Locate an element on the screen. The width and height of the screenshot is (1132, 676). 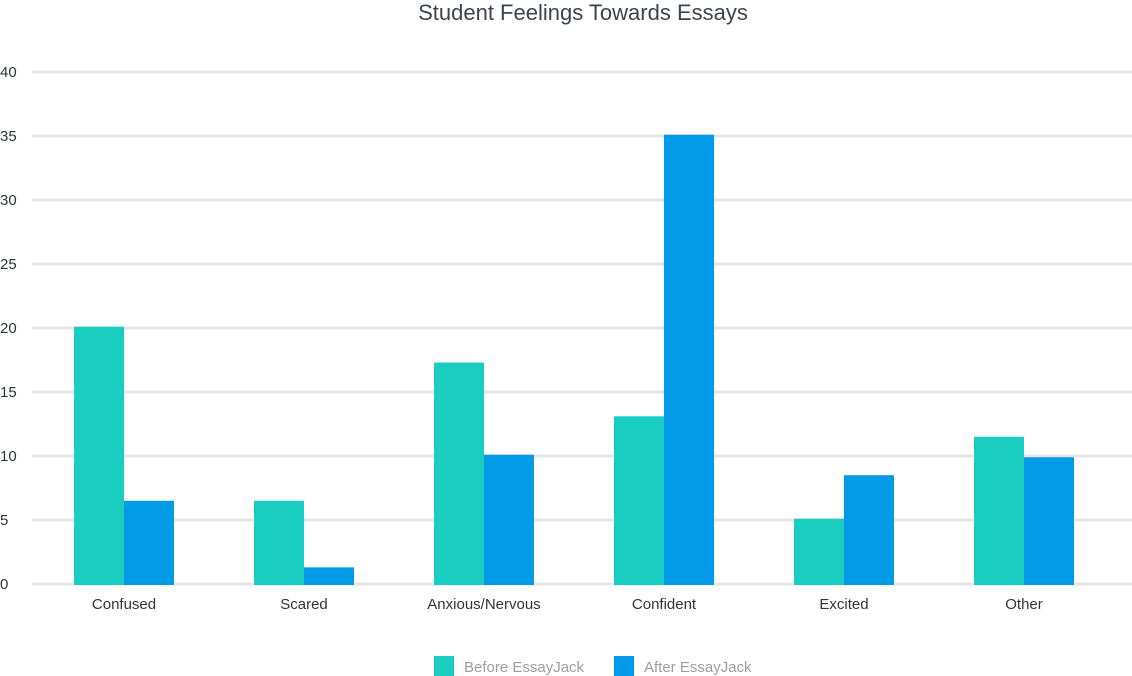
bar-after-confused is located at coordinates (149, 542).